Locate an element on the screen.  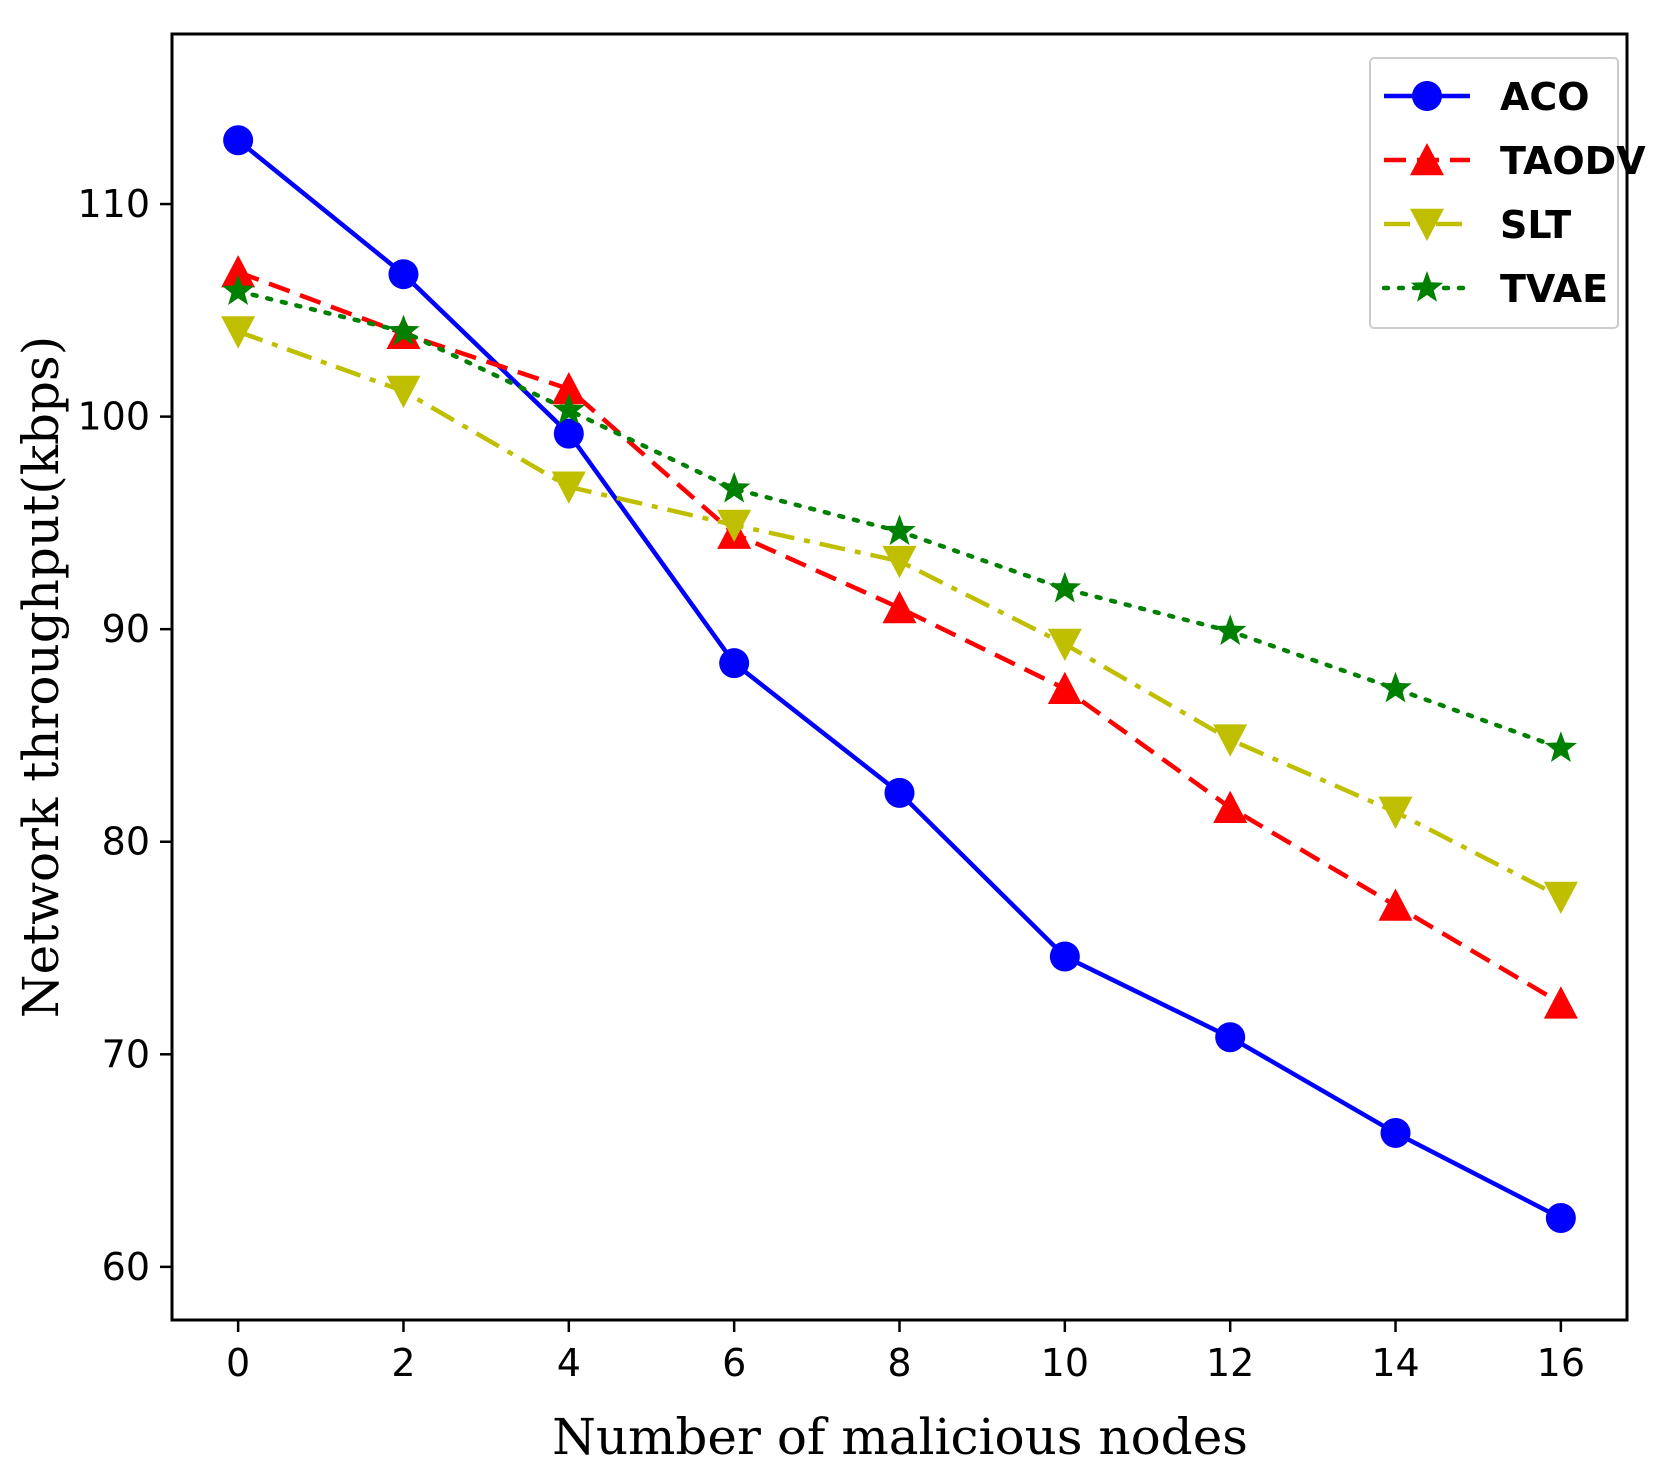
x-axis-title: Number of malicious nodes is located at coordinates (900, 1437).